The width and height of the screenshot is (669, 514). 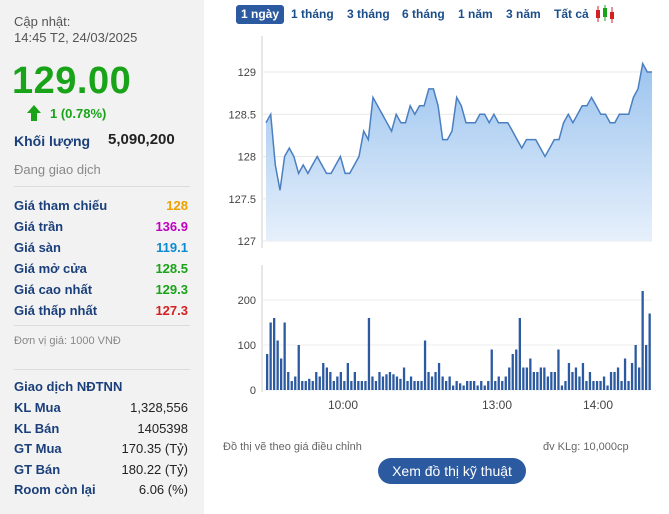 What do you see at coordinates (171, 310) in the screenshot?
I see `price-row-value: 127.3` at bounding box center [171, 310].